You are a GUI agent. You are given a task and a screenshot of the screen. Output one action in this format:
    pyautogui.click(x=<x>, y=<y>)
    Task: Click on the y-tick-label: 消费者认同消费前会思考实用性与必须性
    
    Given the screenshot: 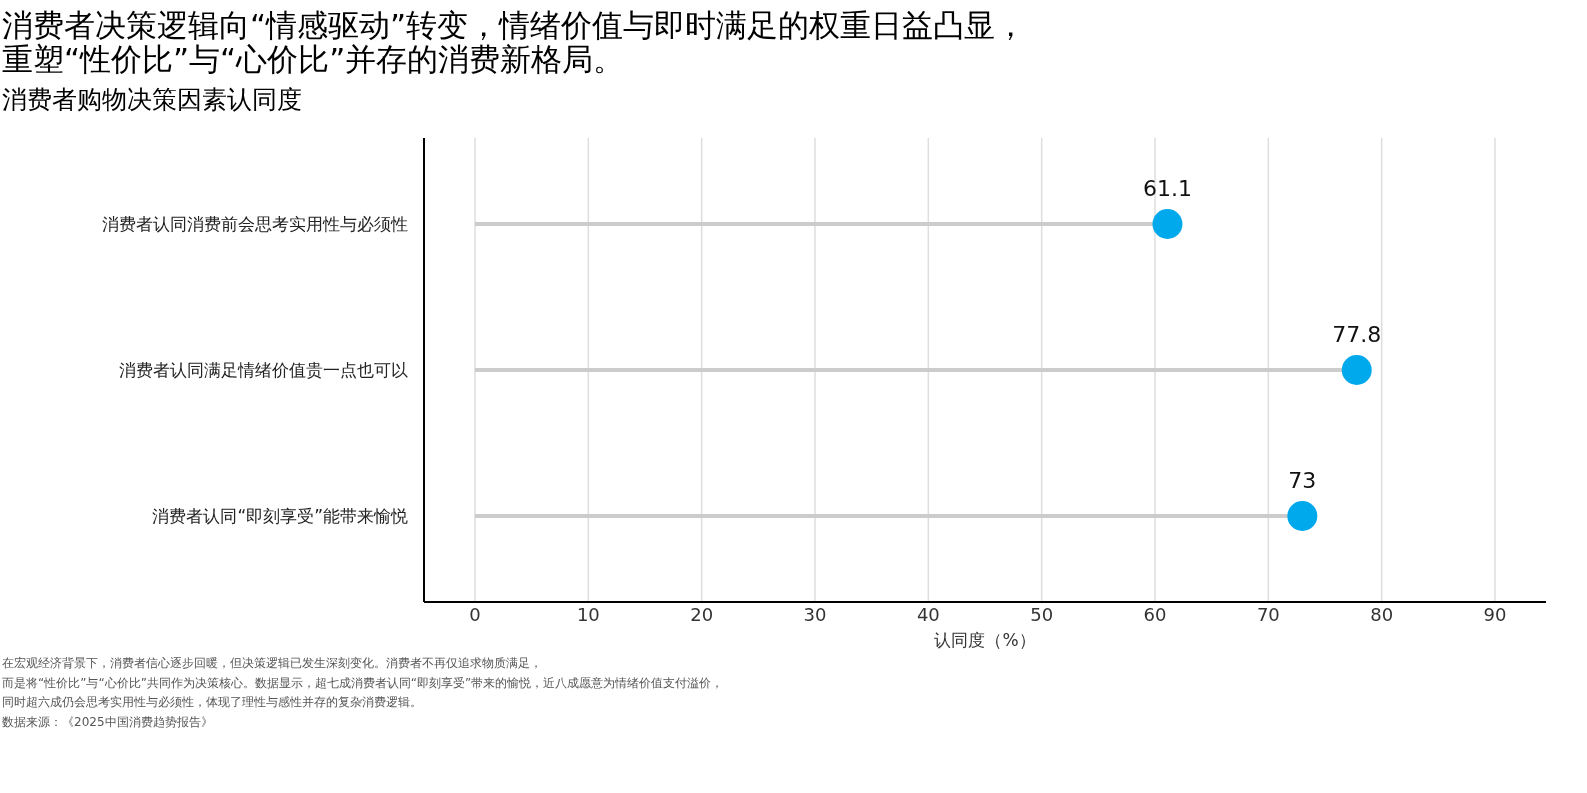 What is the action you would take?
    pyautogui.click(x=255, y=224)
    